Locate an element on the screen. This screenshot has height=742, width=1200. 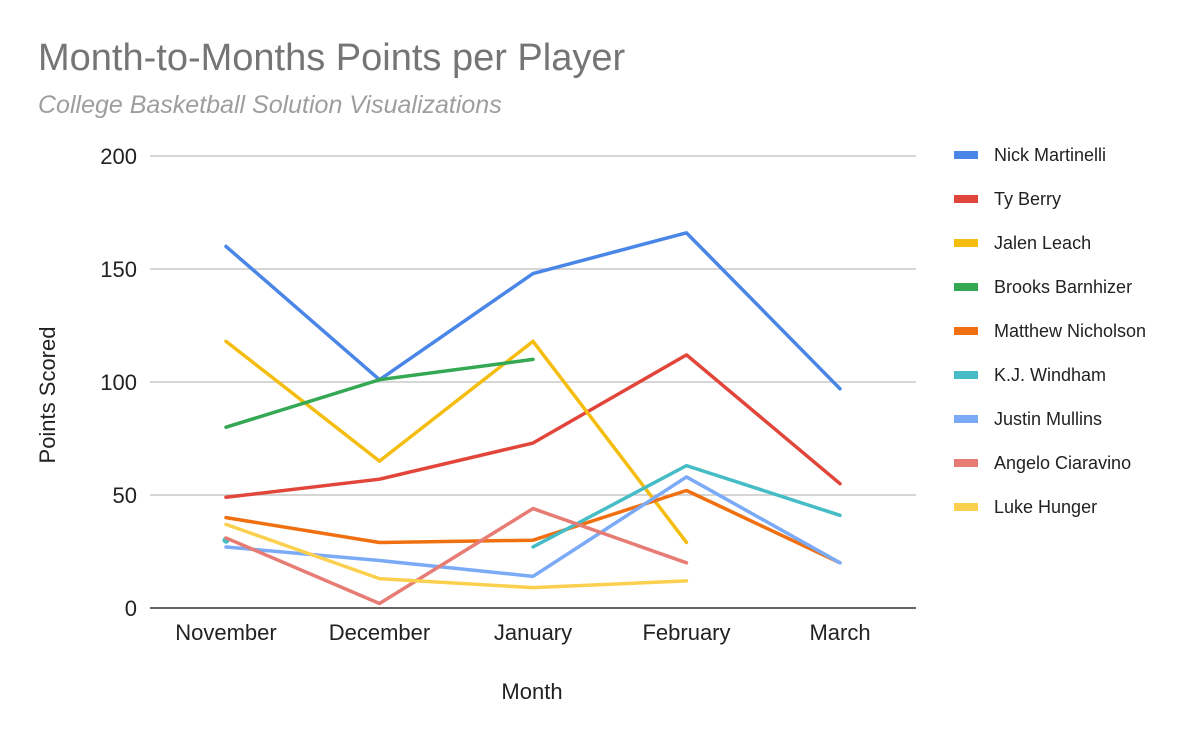
series-nick-martinelli is located at coordinates (533, 311).